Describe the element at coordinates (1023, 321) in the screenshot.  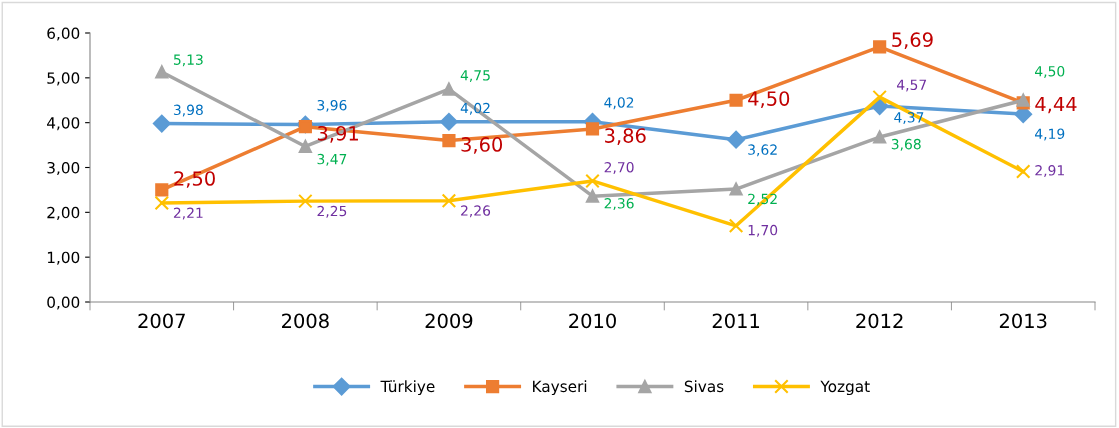
I see `x-tick-label: 2013` at that location.